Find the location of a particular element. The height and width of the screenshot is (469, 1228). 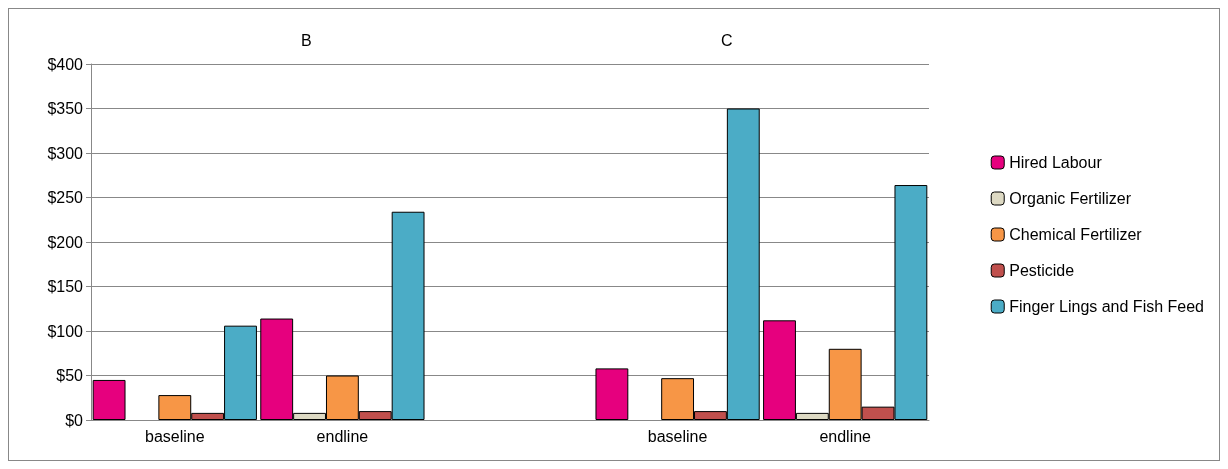

legend-label: Finger Lings and Fish Feed is located at coordinates (1107, 306).